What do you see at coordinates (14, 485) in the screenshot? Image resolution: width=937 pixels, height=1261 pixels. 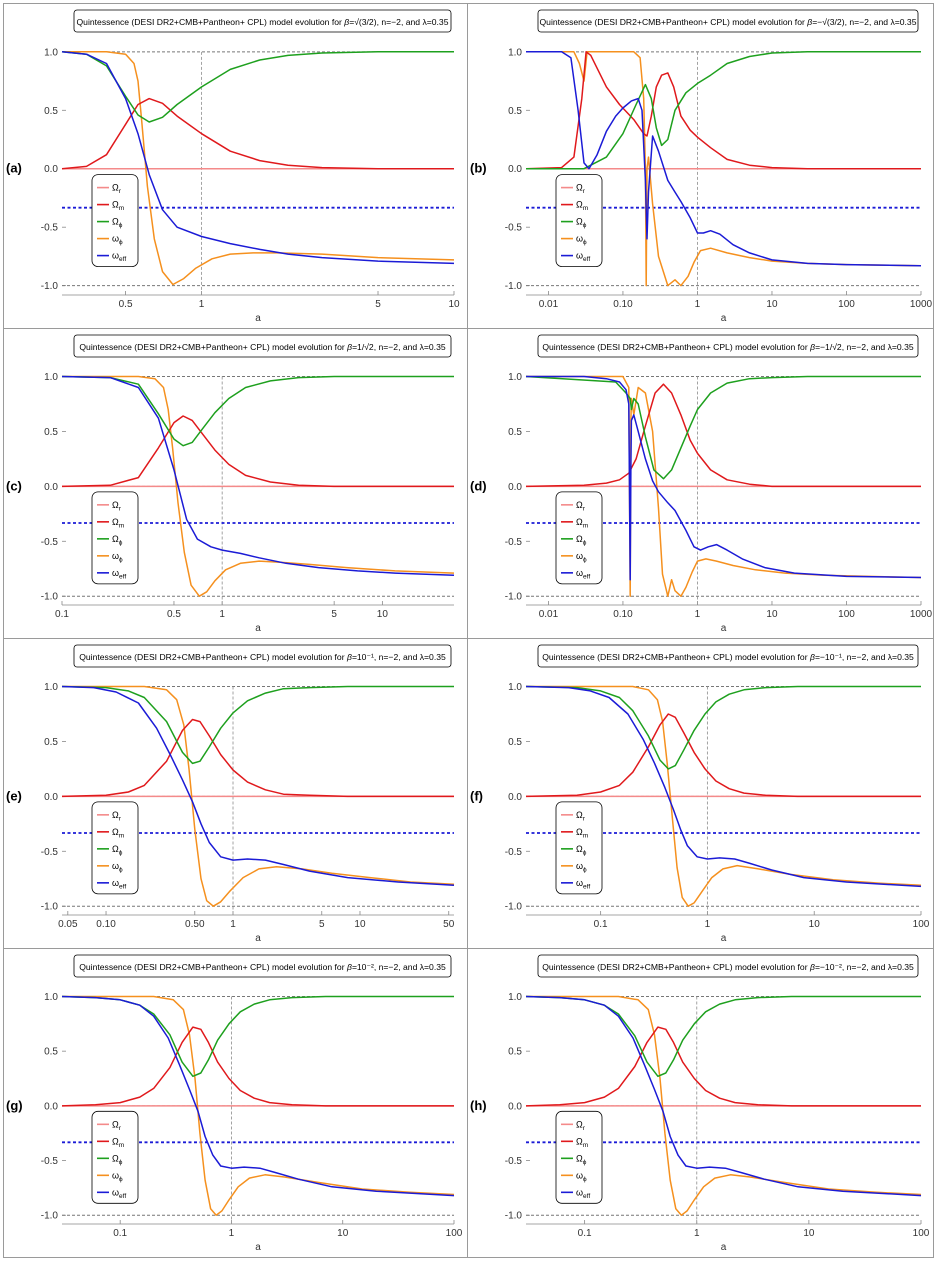 I see `panel-label: (c)` at bounding box center [14, 485].